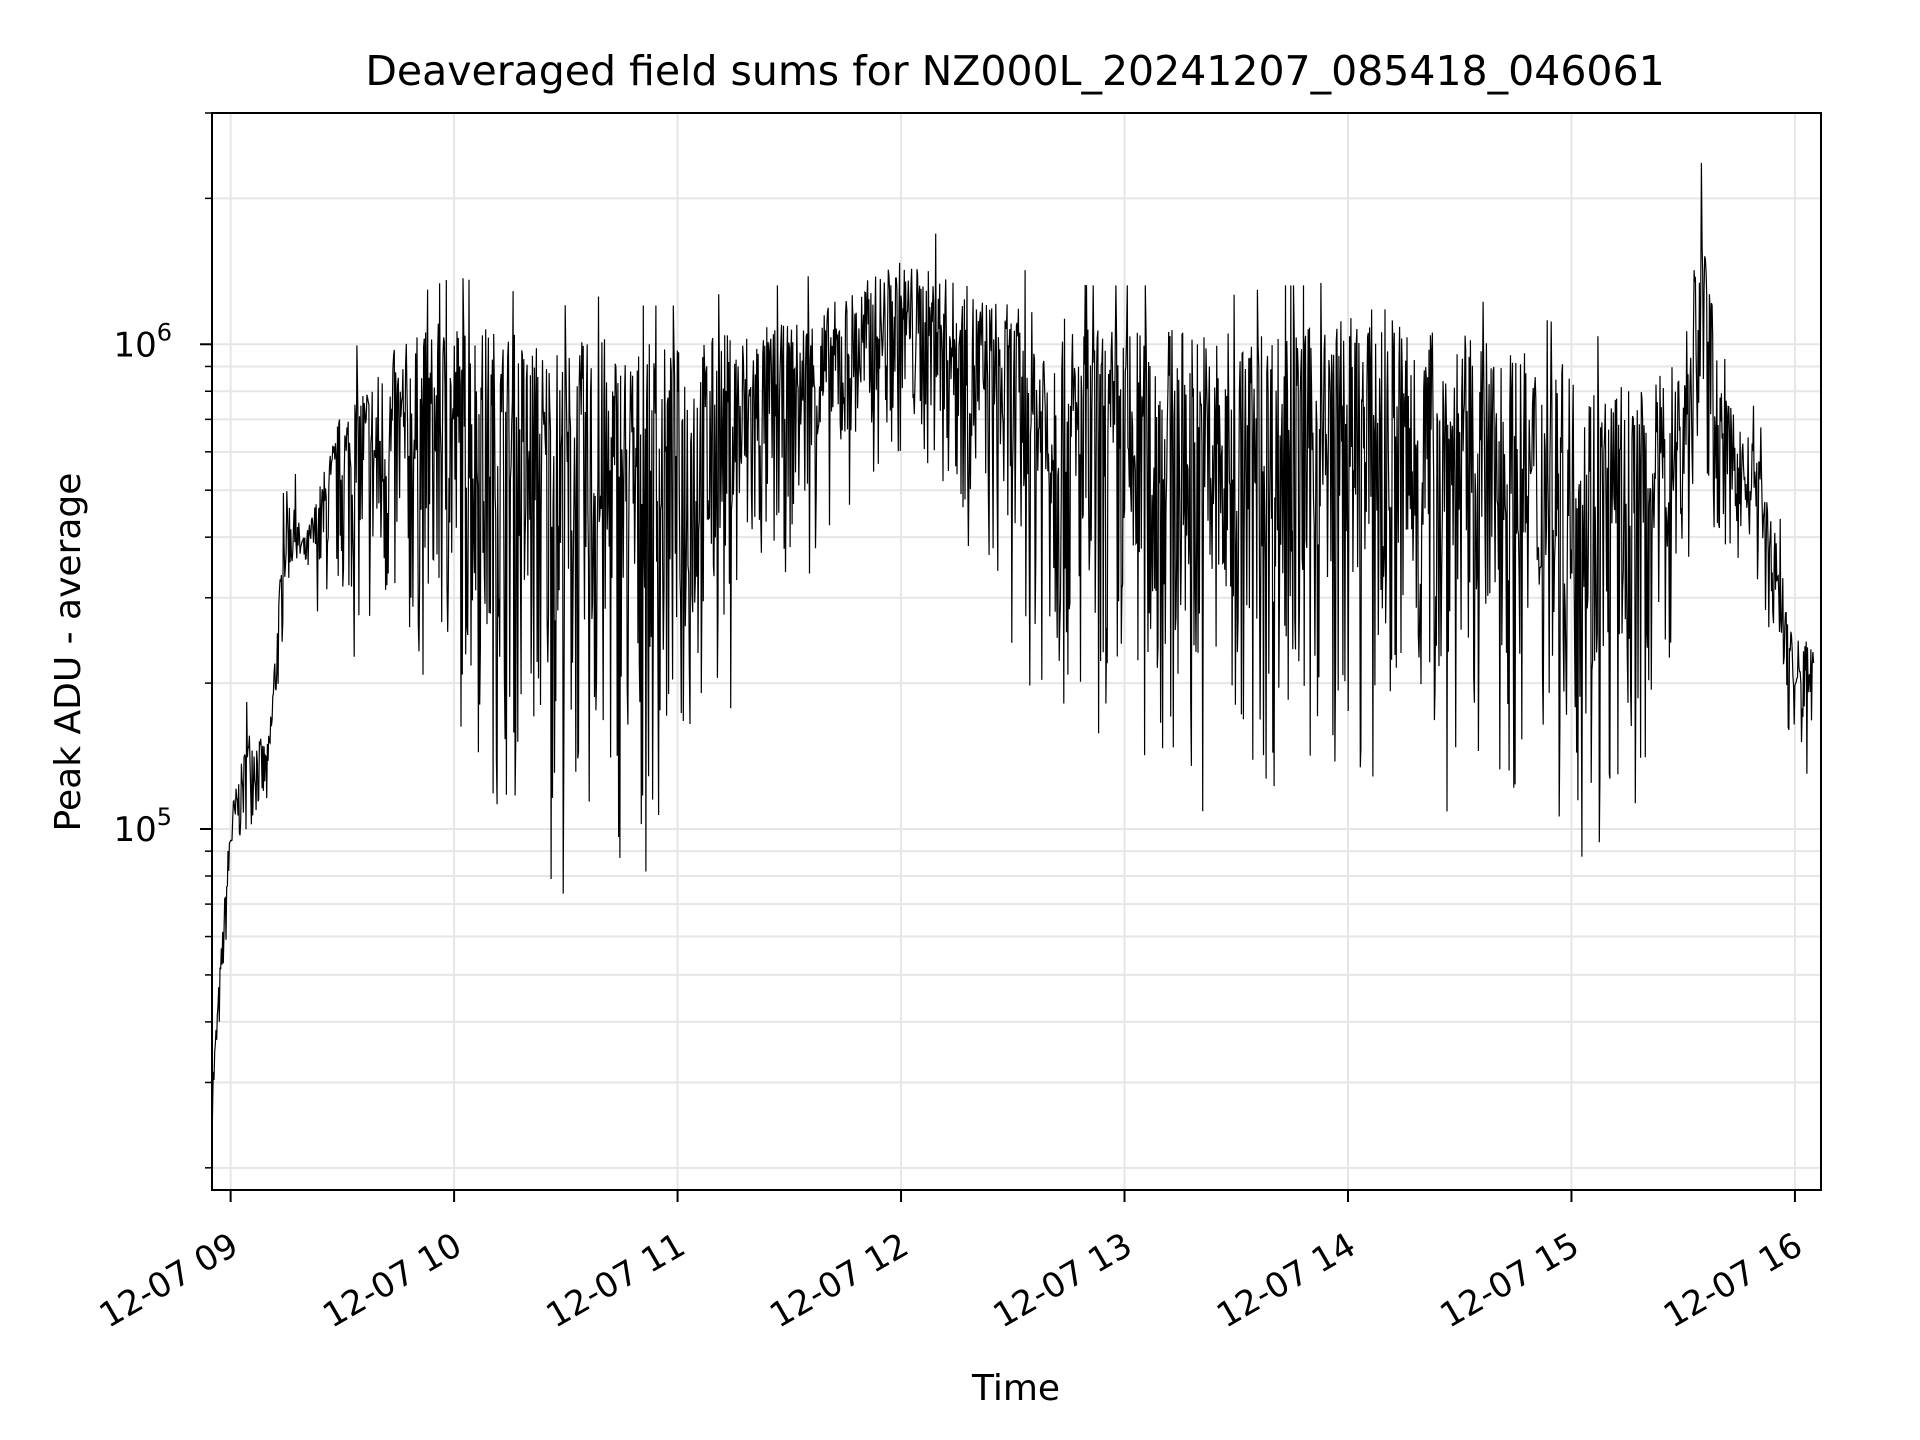 The height and width of the screenshot is (1440, 1920). What do you see at coordinates (142, 826) in the screenshot?
I see `y-tick-label: 10⁵` at bounding box center [142, 826].